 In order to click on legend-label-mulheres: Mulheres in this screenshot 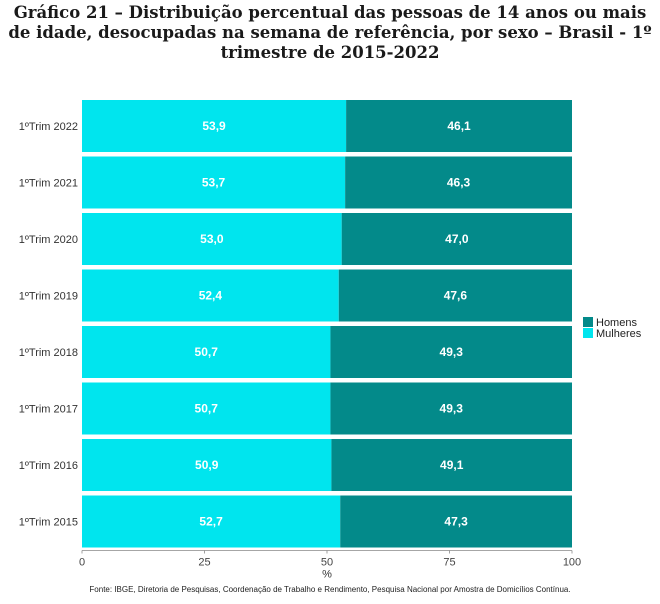, I will do `click(619, 334)`.